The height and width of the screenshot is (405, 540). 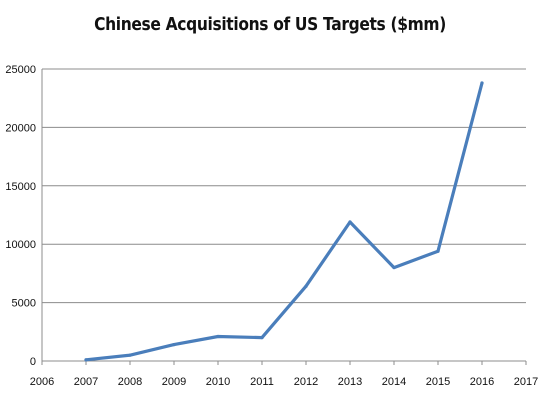 I want to click on y-tick-label-10000: 10000, so click(x=20, y=245).